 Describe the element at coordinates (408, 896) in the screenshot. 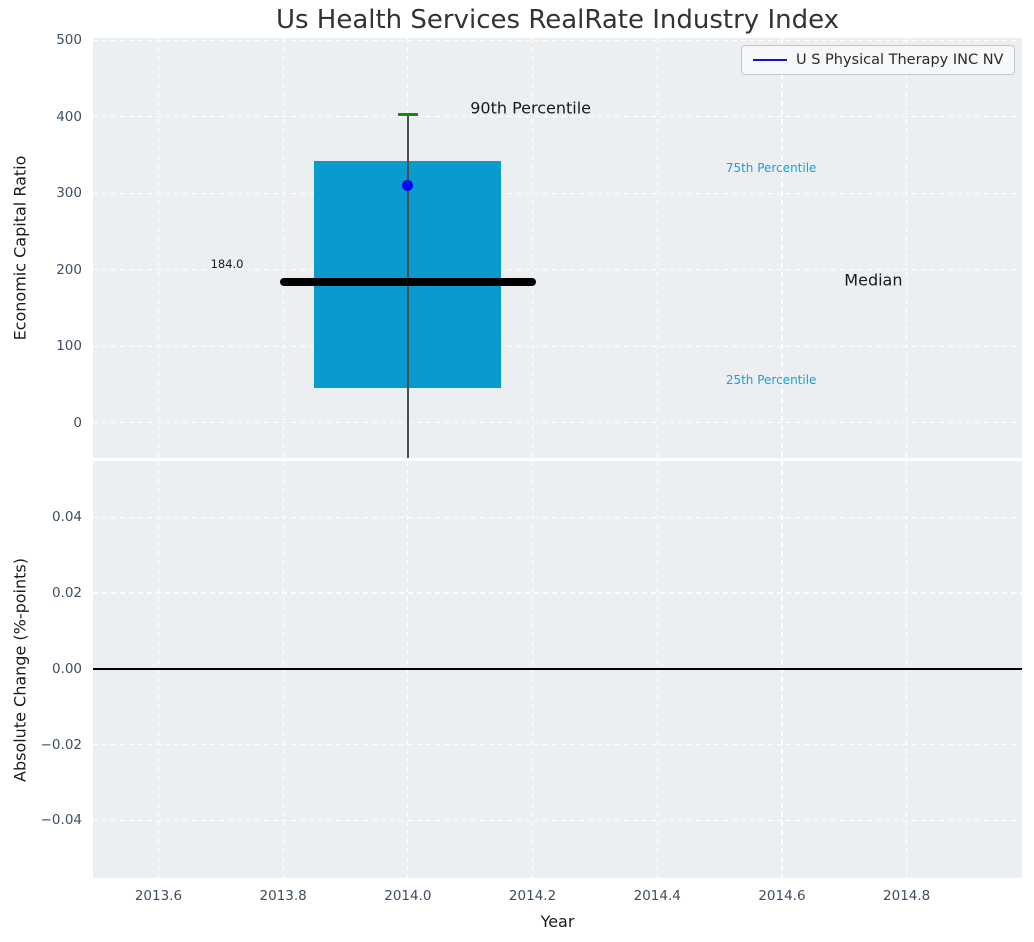

I see `x-tick-label: 2014.0` at that location.